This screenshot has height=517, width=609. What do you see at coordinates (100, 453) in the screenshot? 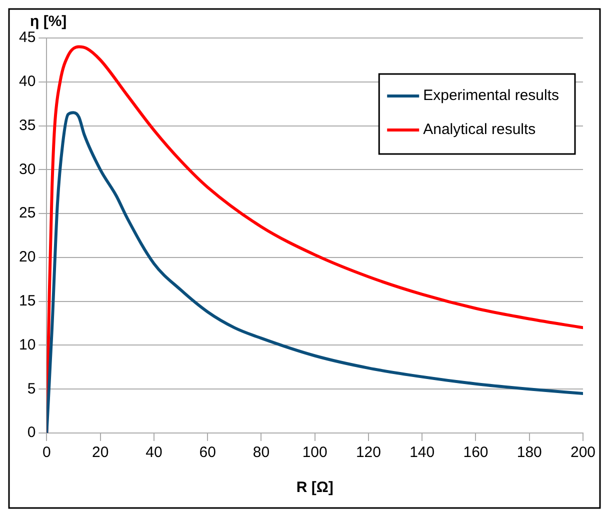
I see `x-tick-label: 20` at bounding box center [100, 453].